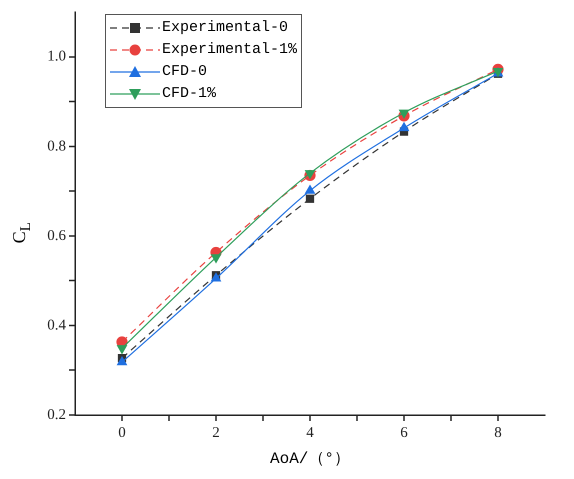 Image resolution: width=574 pixels, height=479 pixels. Describe the element at coordinates (216, 432) in the screenshot. I see `x-tick-label: 2` at that location.